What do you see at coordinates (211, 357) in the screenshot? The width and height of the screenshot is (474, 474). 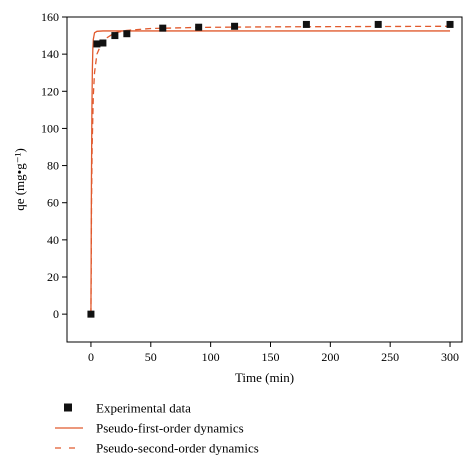 I see `x-tick-label: 100` at bounding box center [211, 357].